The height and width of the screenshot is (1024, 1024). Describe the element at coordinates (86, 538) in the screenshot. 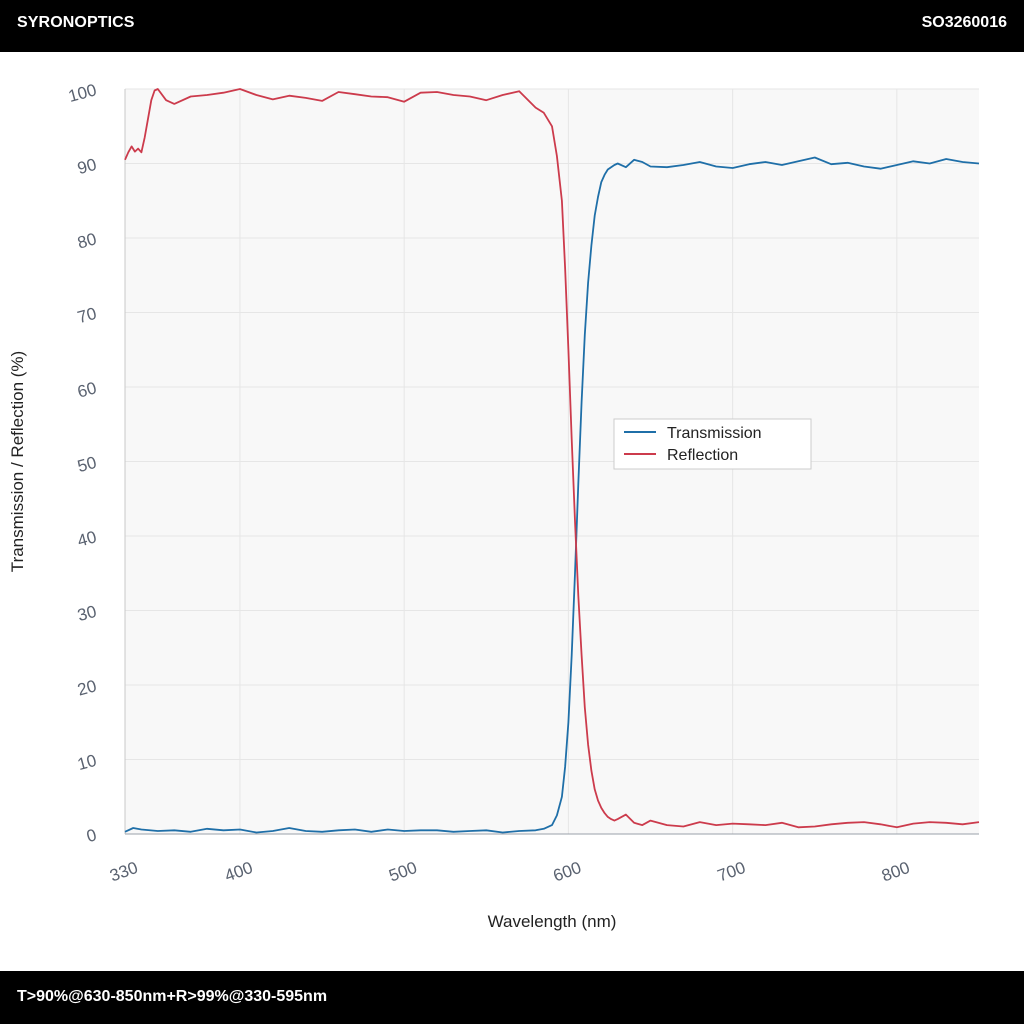

I see `y-tick-label-40: 40` at that location.